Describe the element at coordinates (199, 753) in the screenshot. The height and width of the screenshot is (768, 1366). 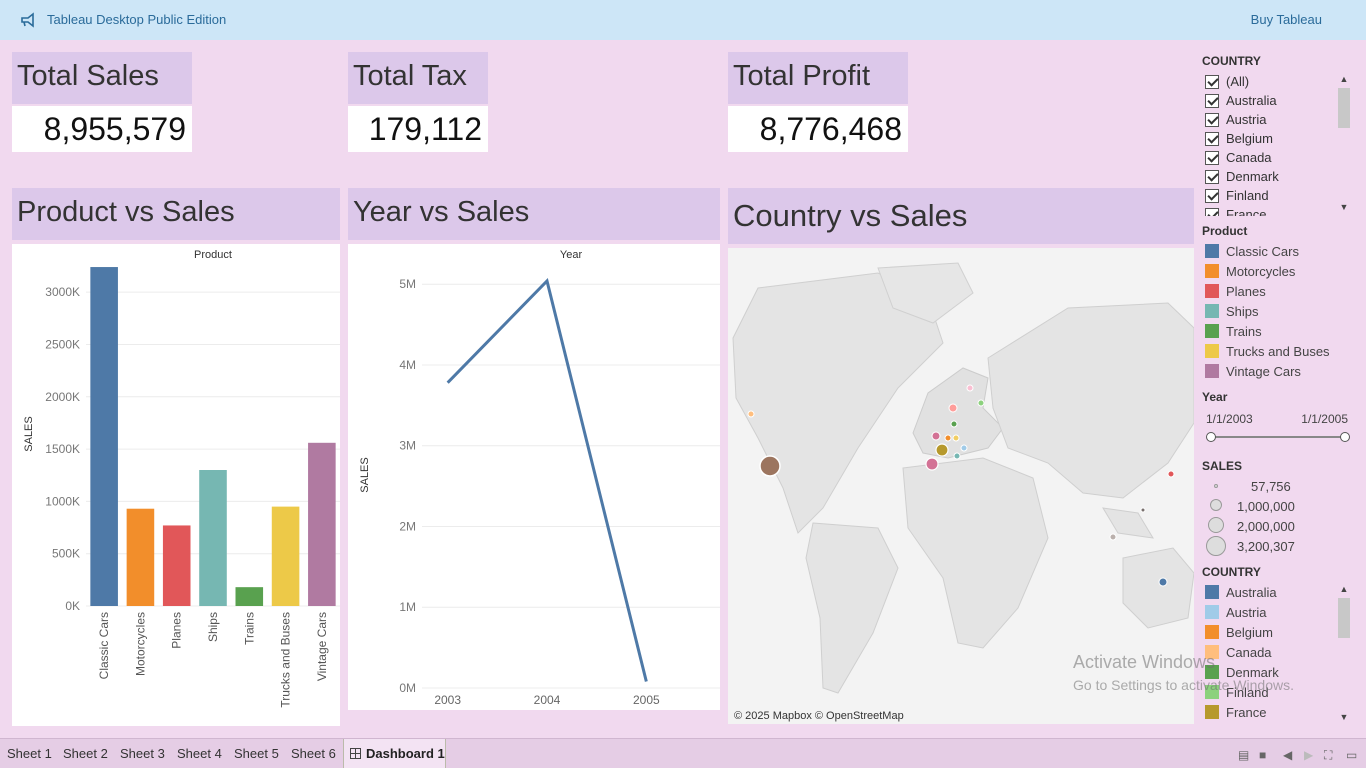
I see `tab-sheet-4: Sheet 4` at that location.